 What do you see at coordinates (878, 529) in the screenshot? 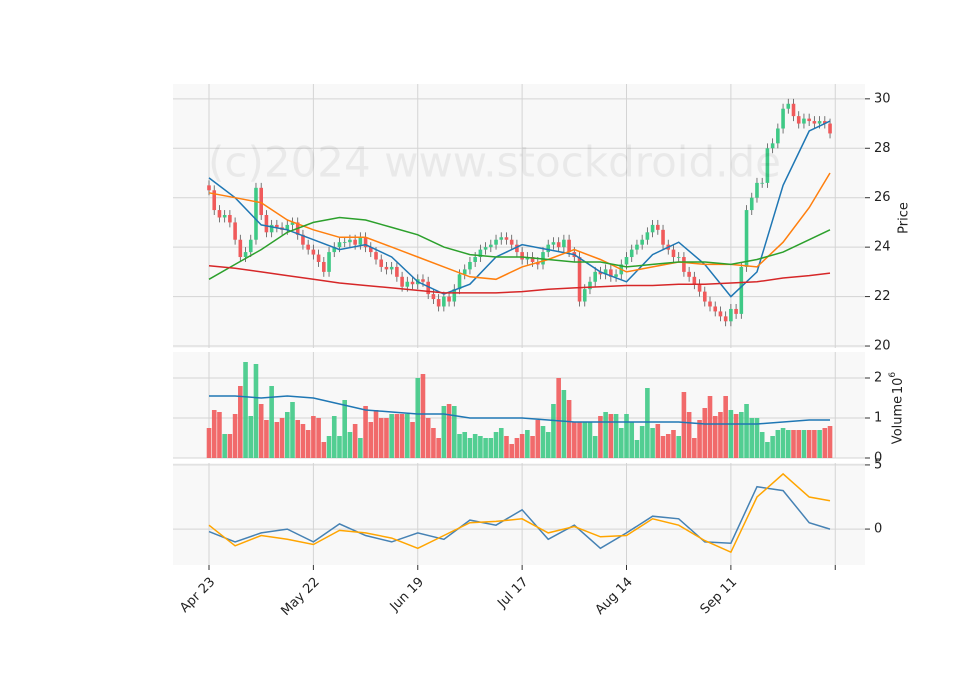
I see `y-tick-label: 0` at bounding box center [878, 529].